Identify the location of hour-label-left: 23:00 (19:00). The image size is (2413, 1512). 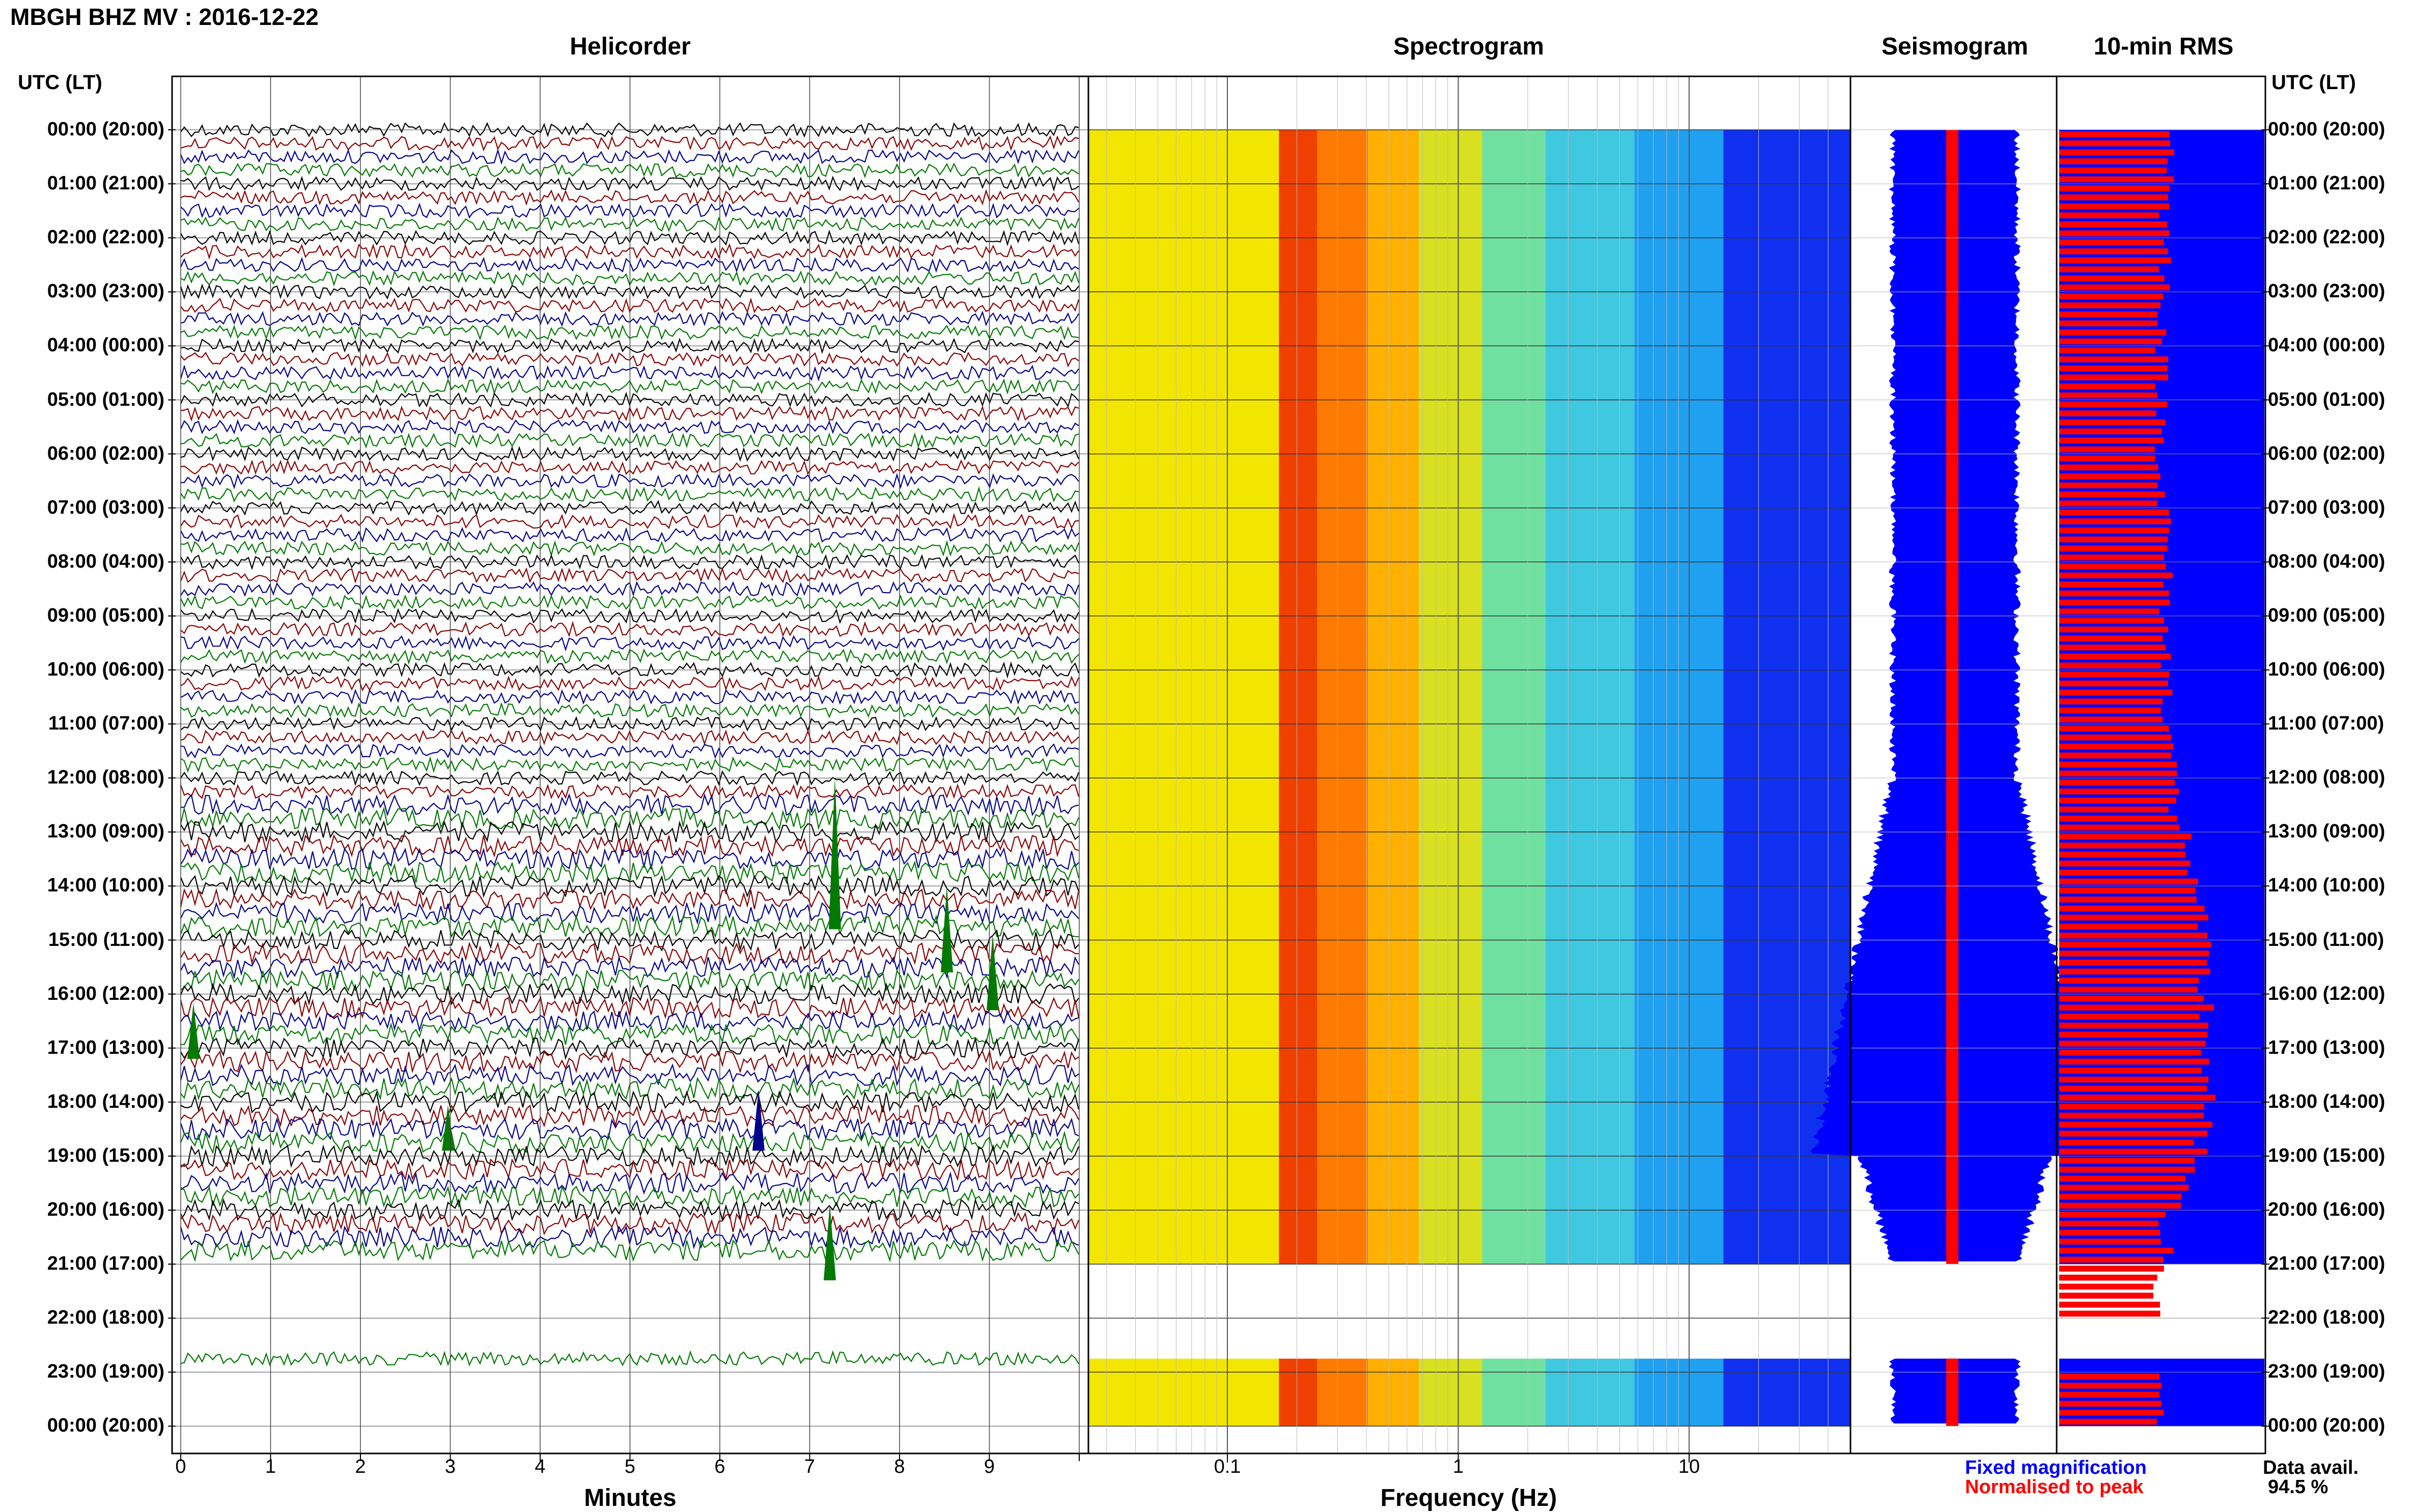
(105, 1372).